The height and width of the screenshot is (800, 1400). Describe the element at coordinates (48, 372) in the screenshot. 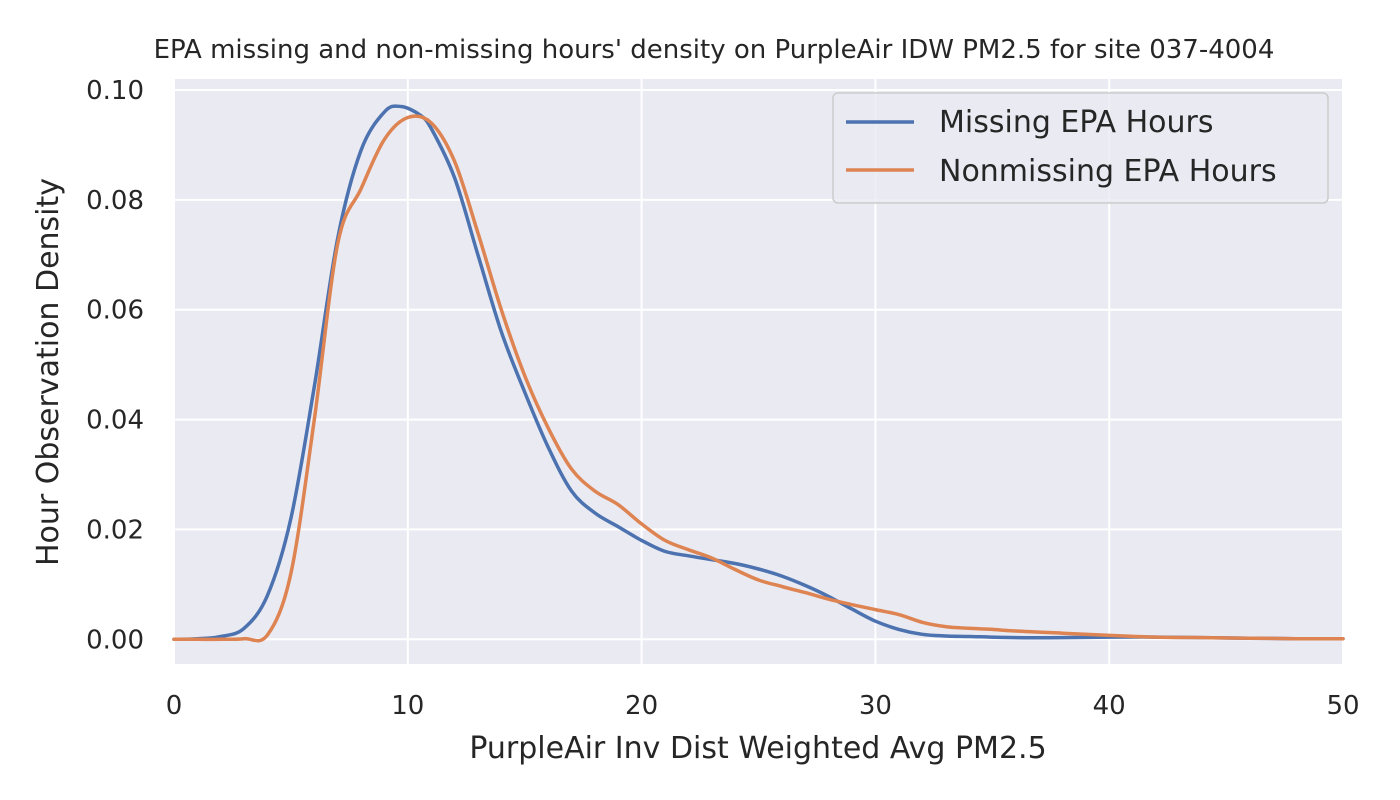

I see `y-axis-label: Hour Observation Density` at that location.